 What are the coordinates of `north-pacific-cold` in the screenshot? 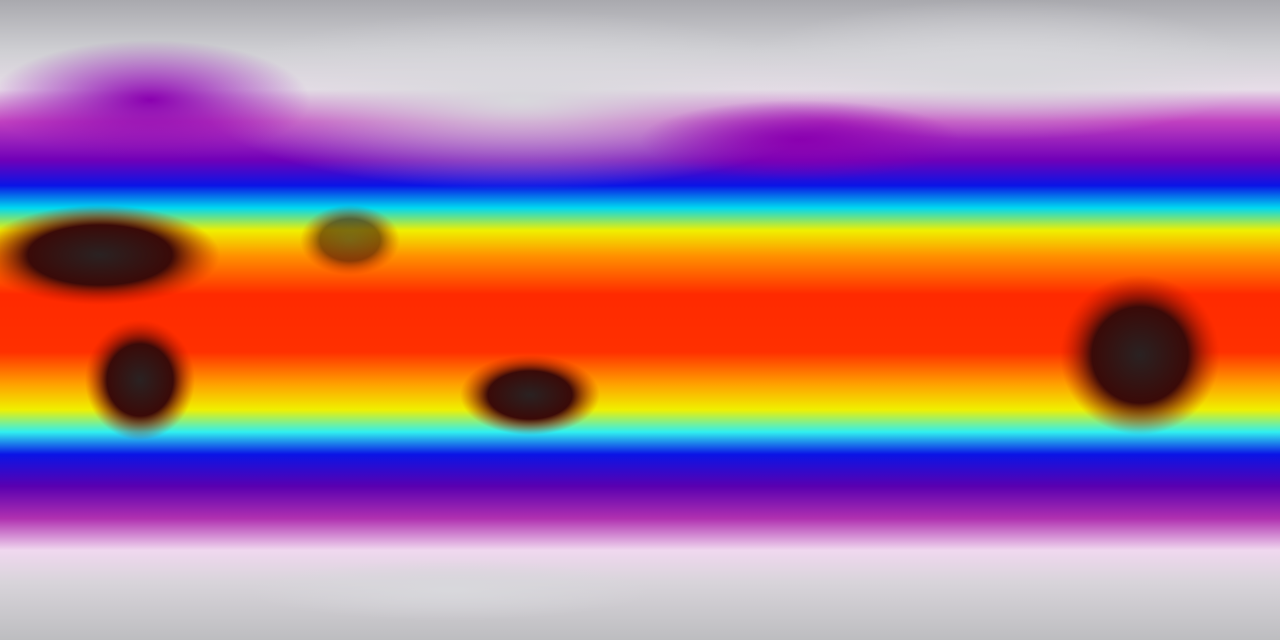 It's located at (800, 140).